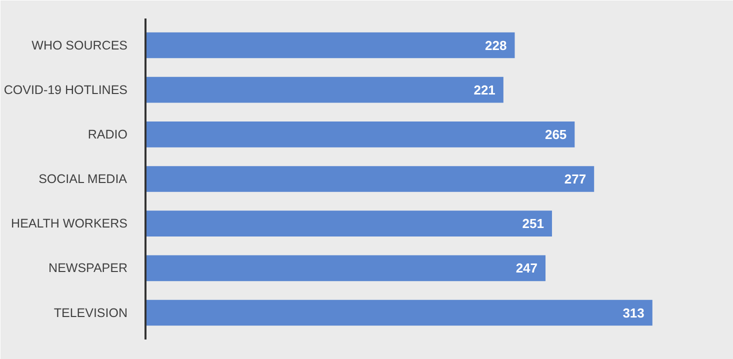  I want to click on data-label: 221, so click(485, 90).